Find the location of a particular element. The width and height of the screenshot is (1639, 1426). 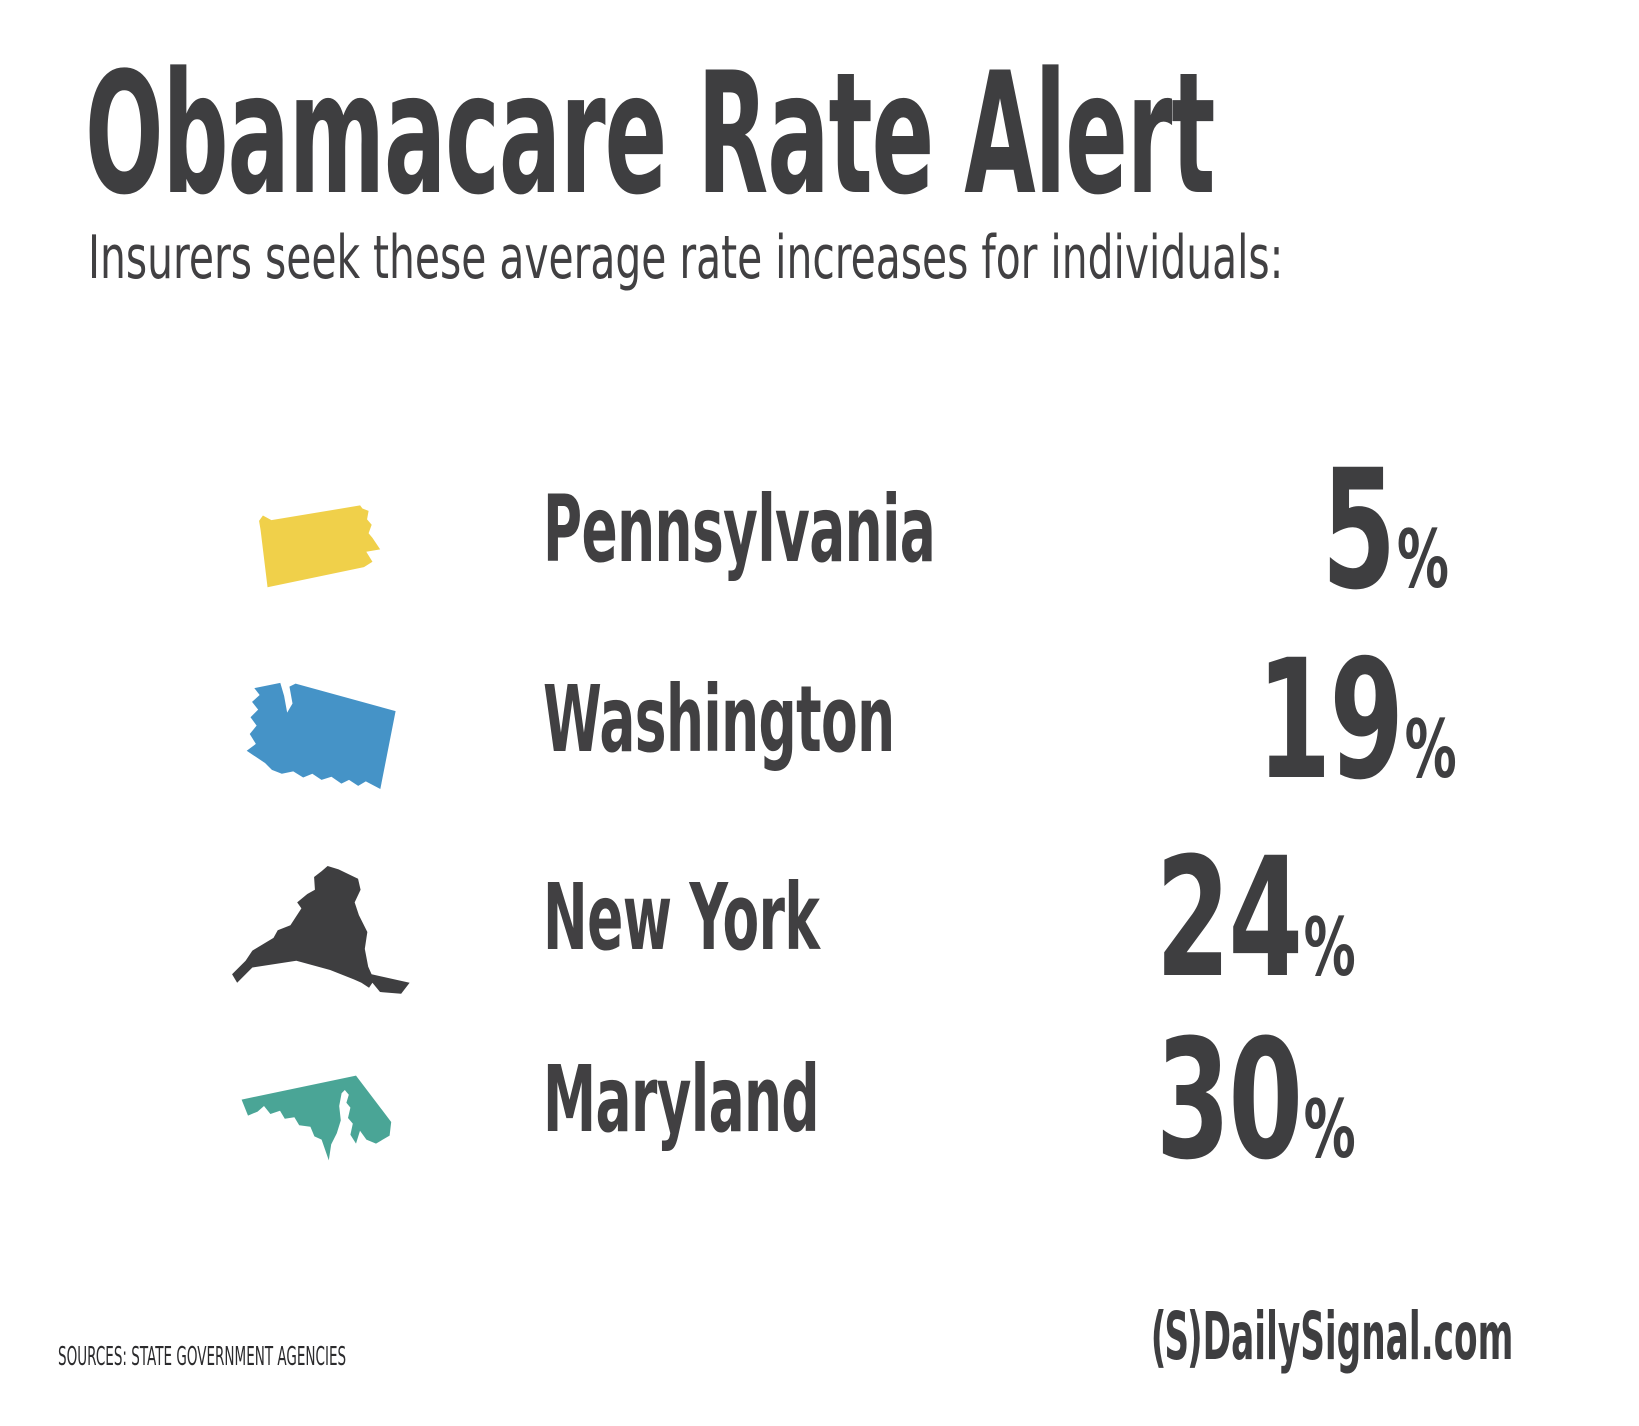

rate-cell: 19 % is located at coordinates (1303, 720).